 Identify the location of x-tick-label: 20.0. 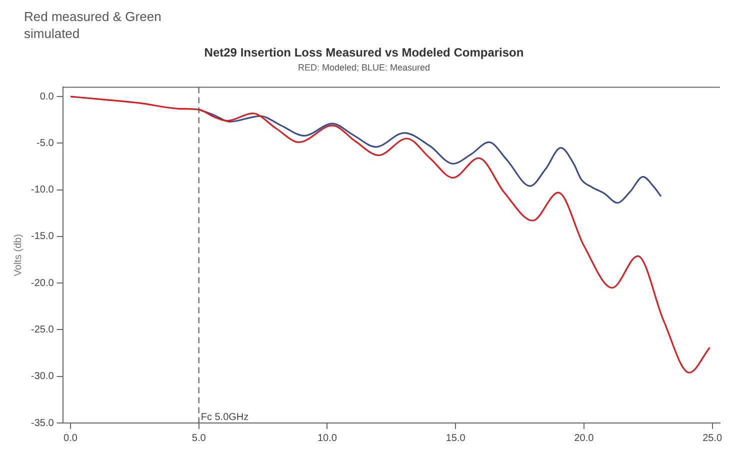
(584, 438).